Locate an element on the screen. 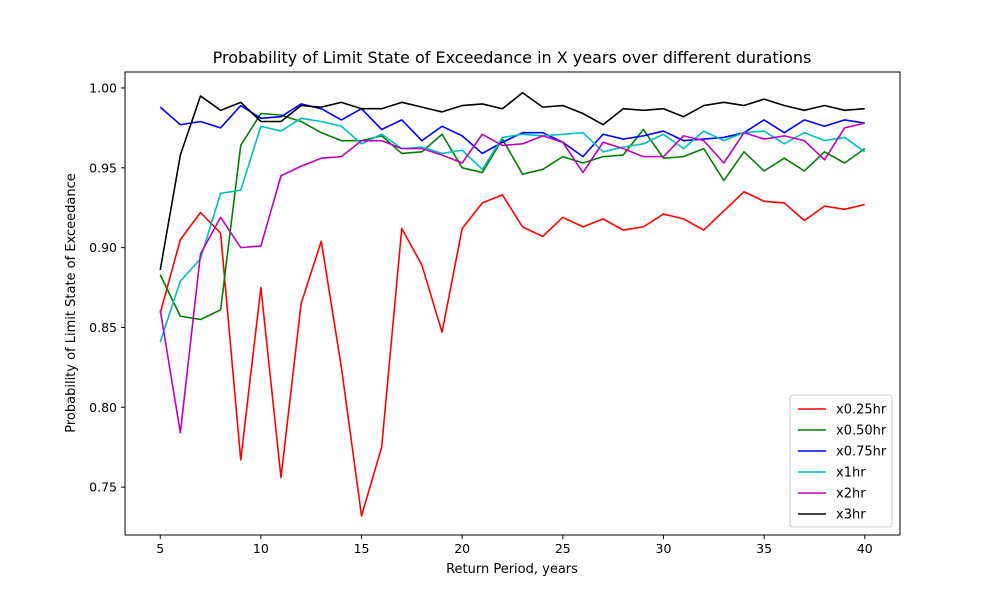  legend-label: x2hr is located at coordinates (851, 494).